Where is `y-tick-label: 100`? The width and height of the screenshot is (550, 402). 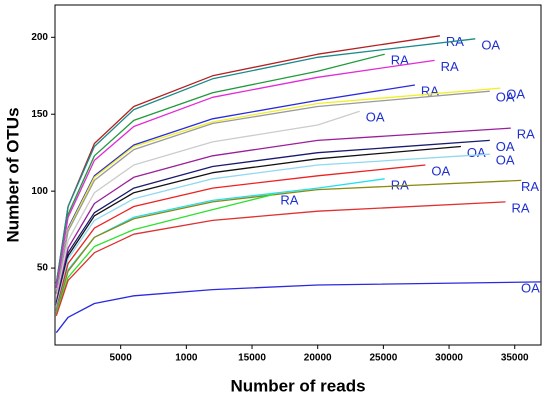 y-tick-label: 100 is located at coordinates (39, 191).